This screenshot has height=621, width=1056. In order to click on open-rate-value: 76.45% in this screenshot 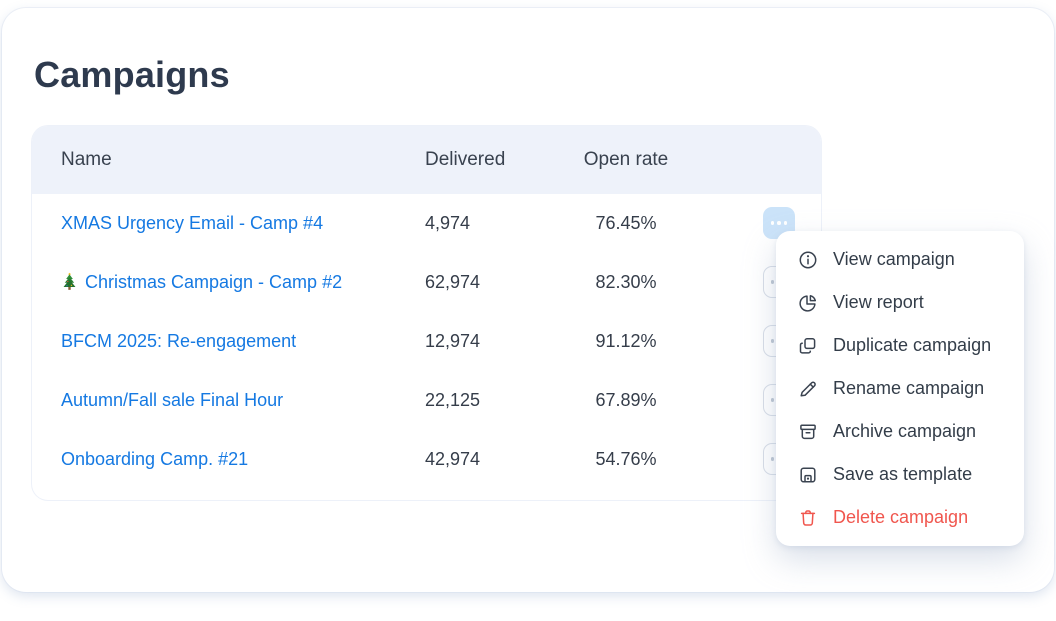, I will do `click(626, 223)`.